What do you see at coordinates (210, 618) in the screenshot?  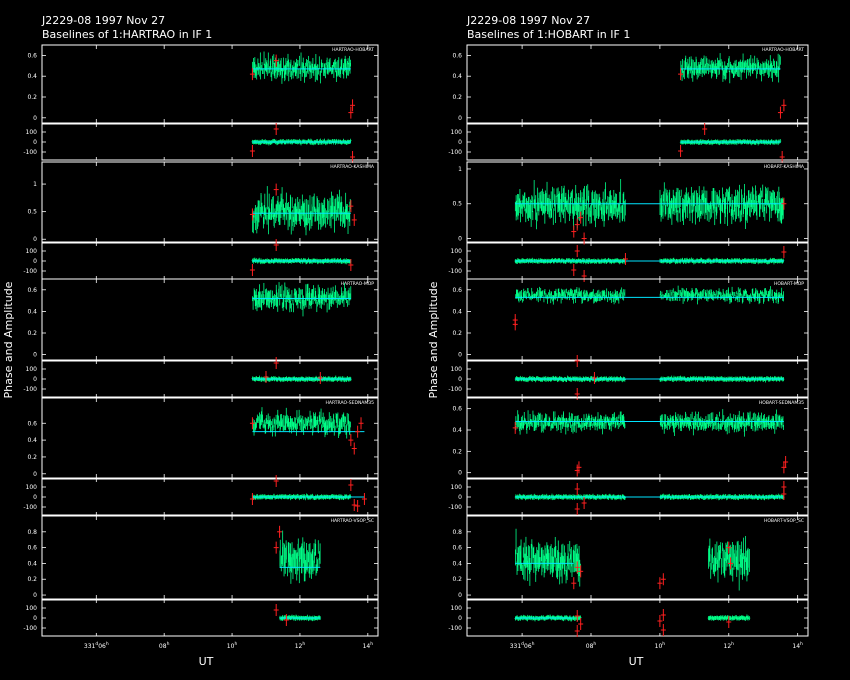 I see `phase-frame` at bounding box center [210, 618].